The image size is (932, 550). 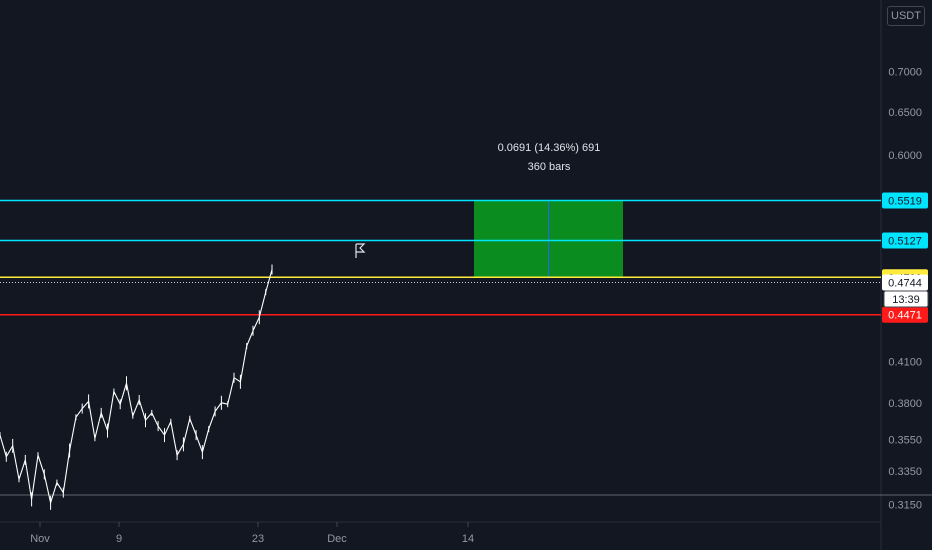 What do you see at coordinates (905, 156) in the screenshot?
I see `price-tick-label: 0.6000` at bounding box center [905, 156].